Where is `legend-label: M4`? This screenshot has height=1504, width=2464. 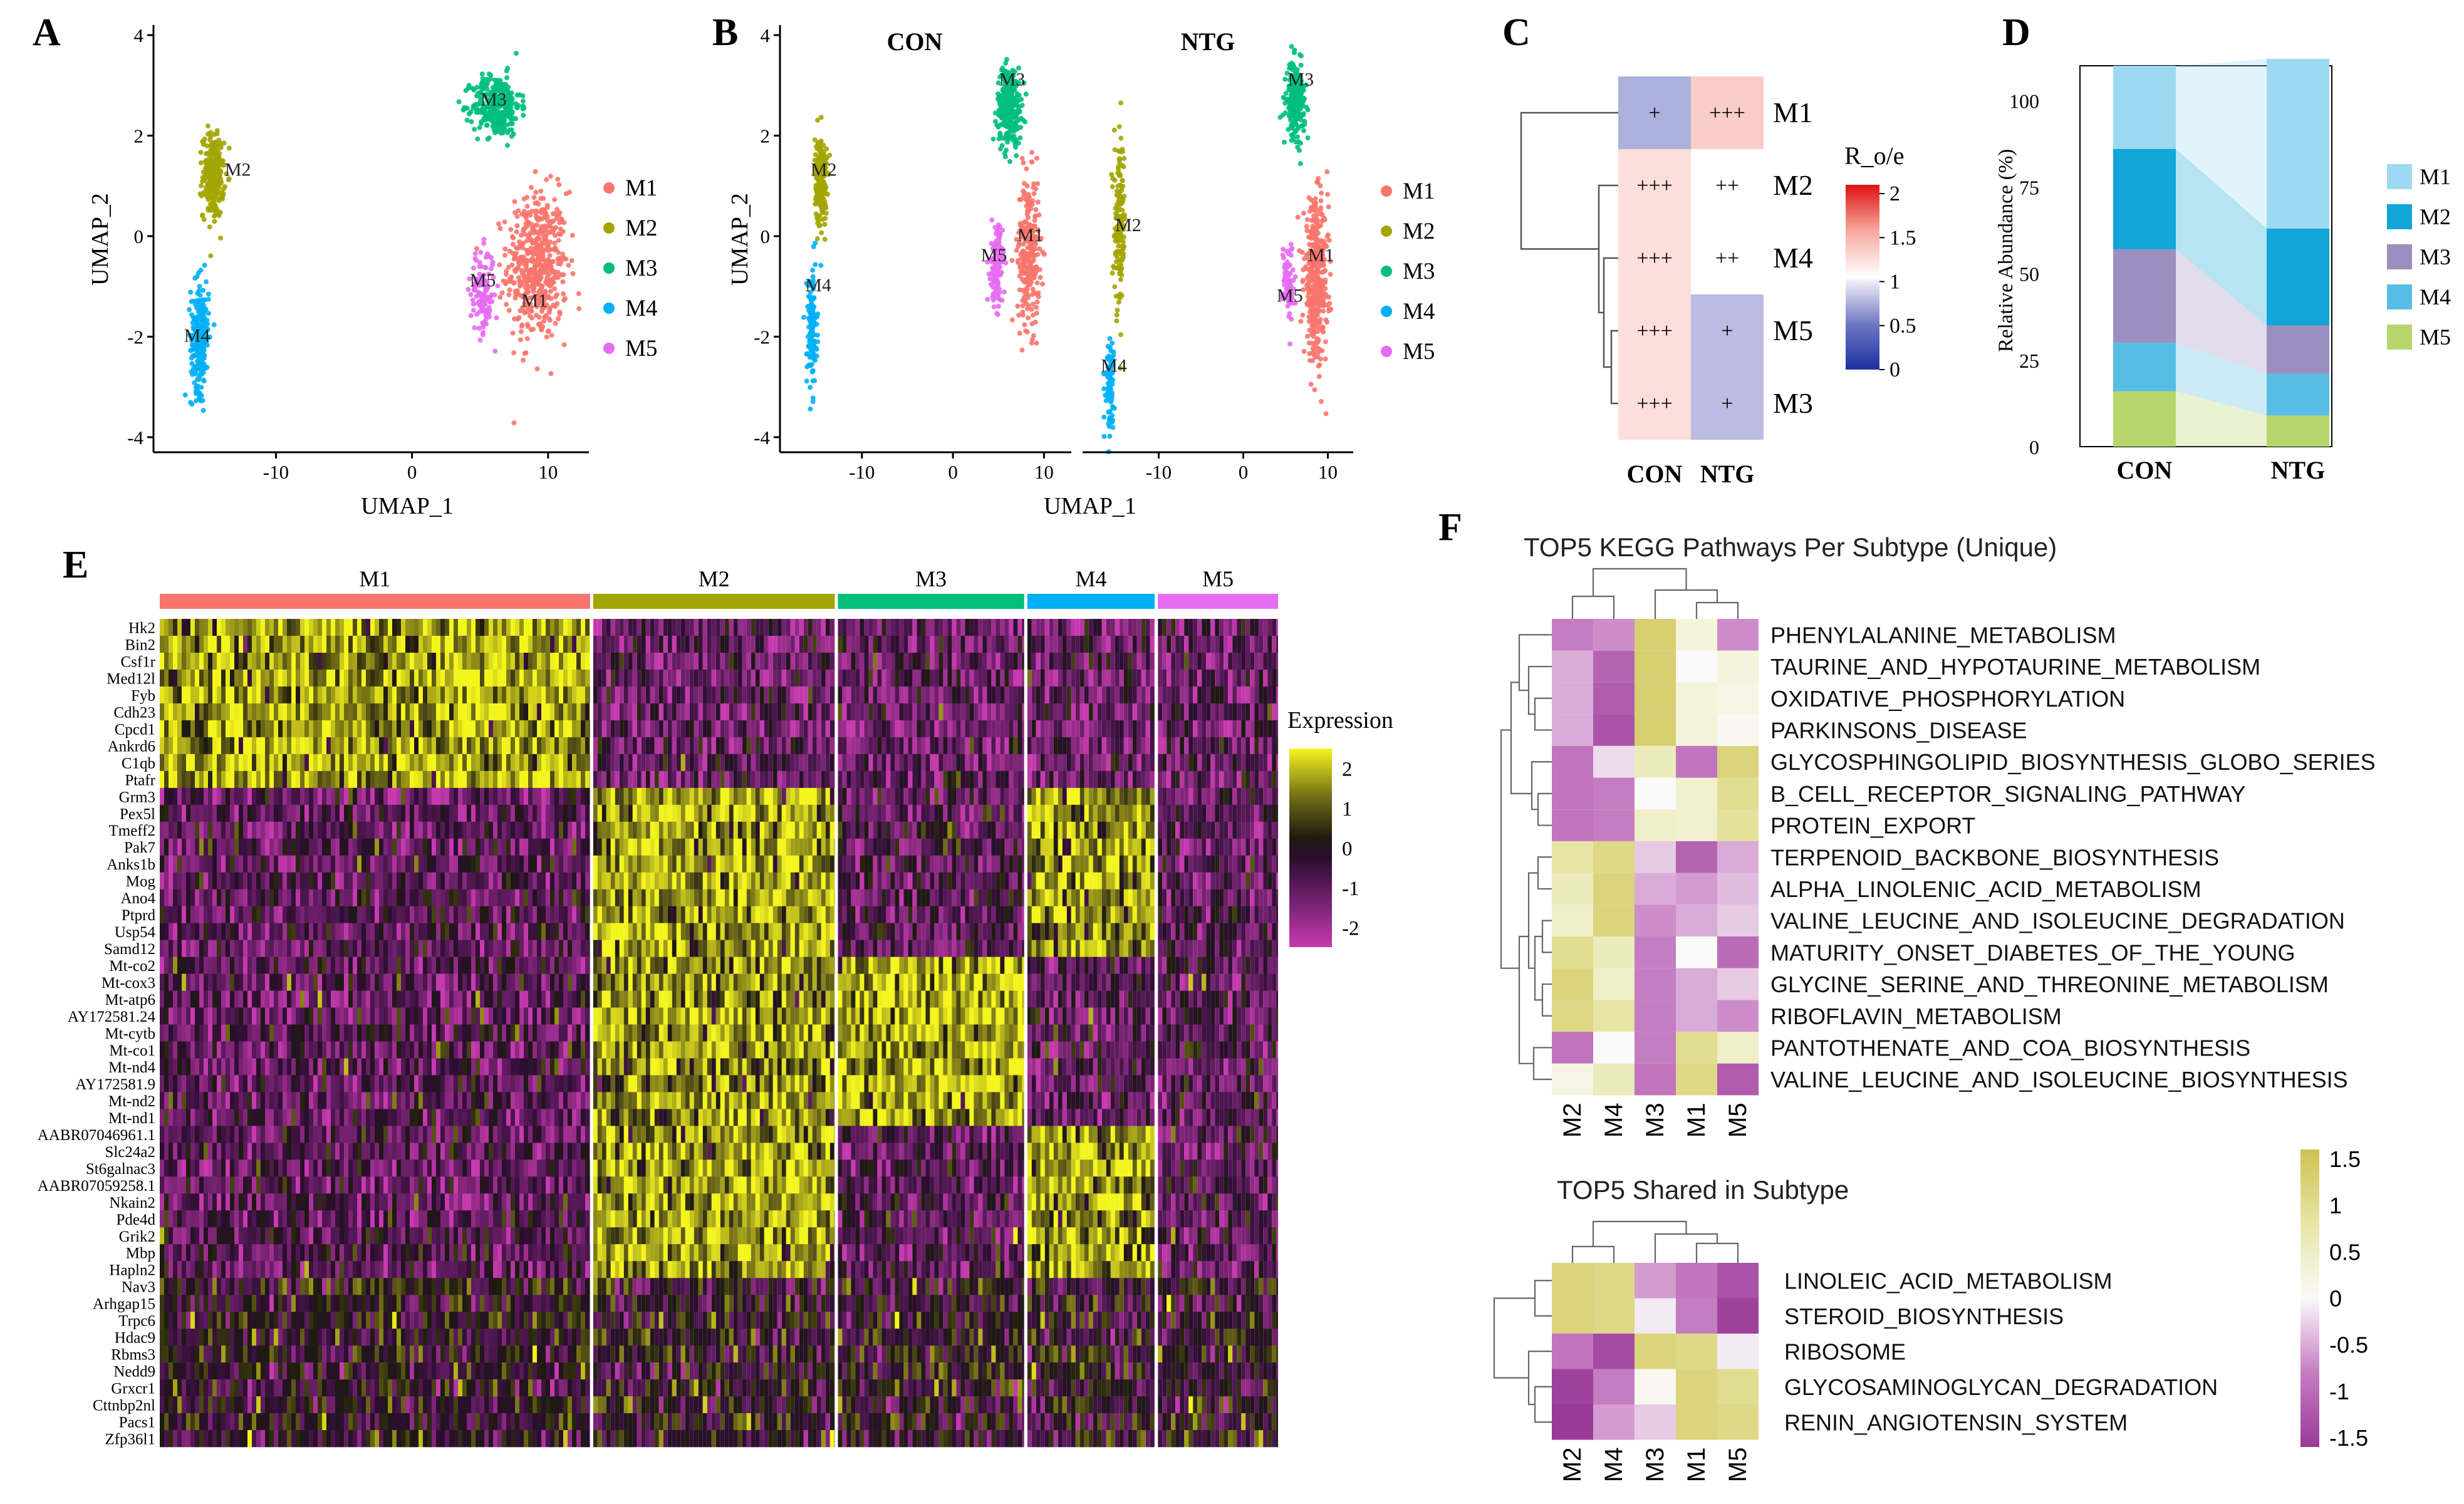
legend-label: M4 is located at coordinates (641, 308).